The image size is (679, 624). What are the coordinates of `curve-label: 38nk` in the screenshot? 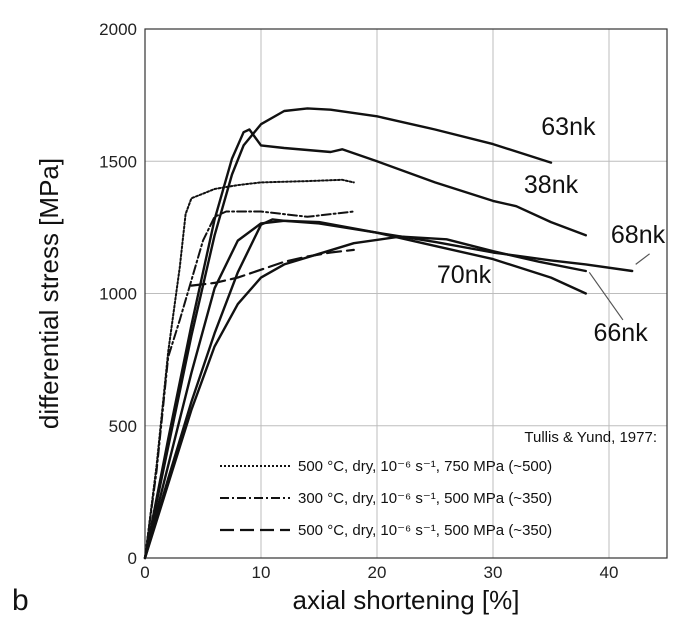 It's located at (551, 185).